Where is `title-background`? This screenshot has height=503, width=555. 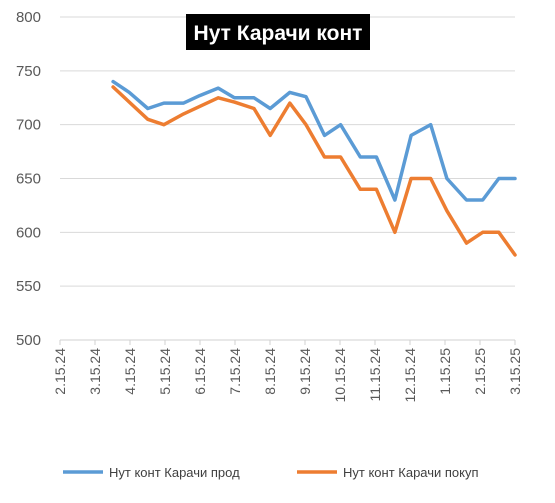 title-background is located at coordinates (278, 32).